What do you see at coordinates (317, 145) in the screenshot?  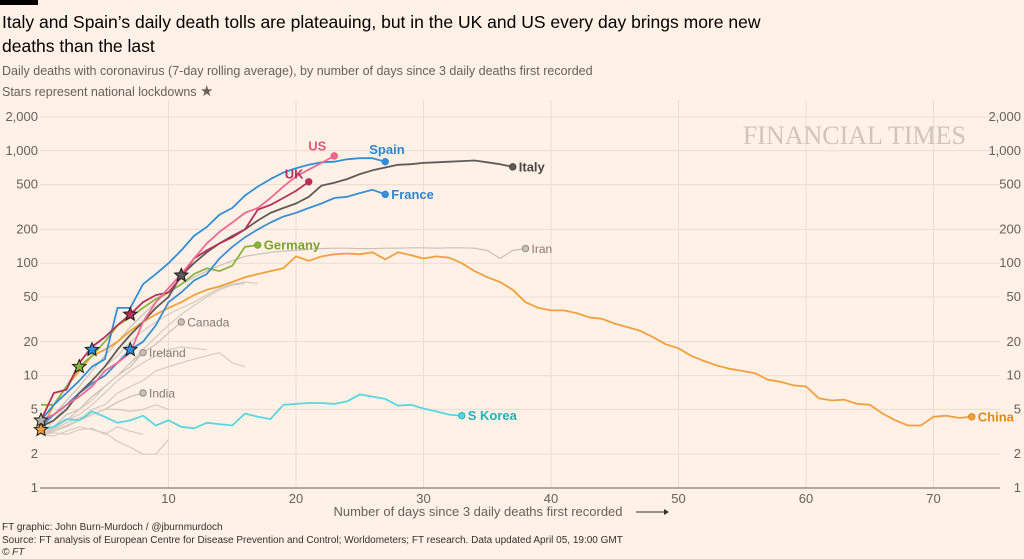 I see `label-us: US` at bounding box center [317, 145].